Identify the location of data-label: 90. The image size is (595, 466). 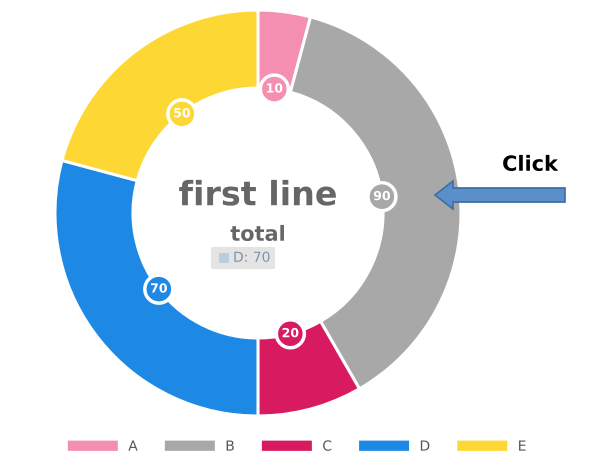
(382, 195).